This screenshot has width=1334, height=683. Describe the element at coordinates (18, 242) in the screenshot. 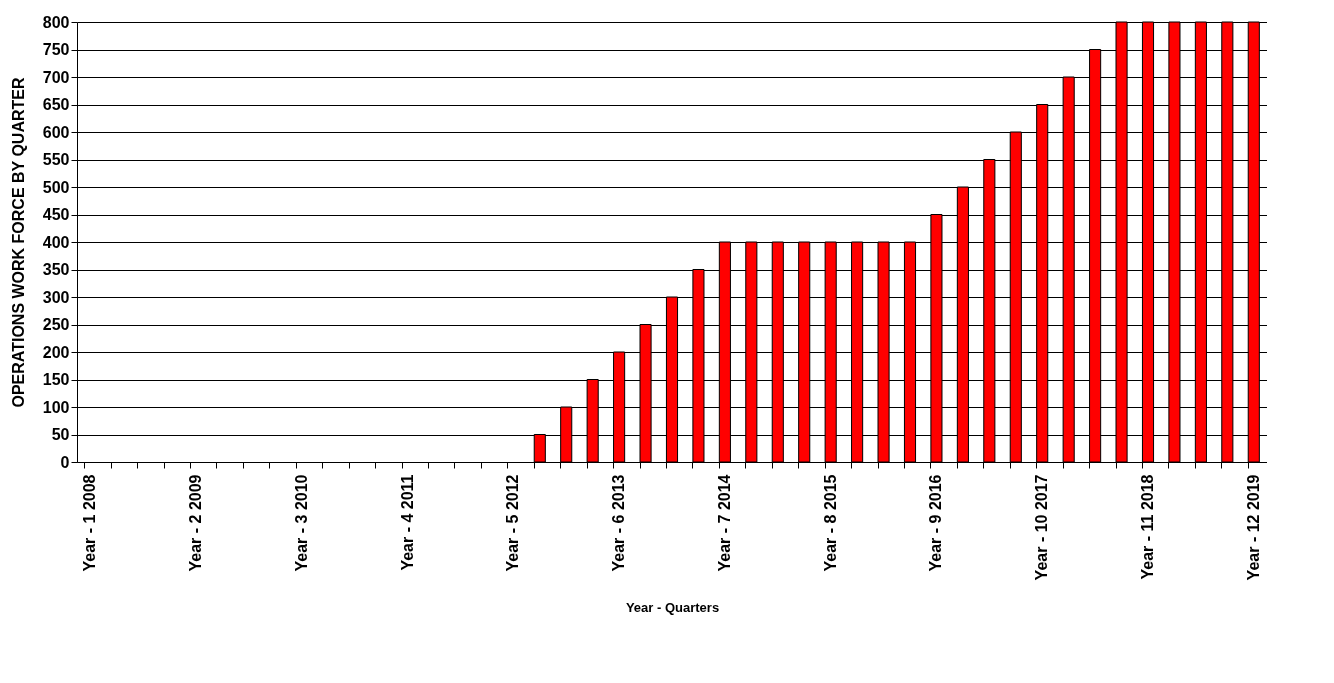

I see `y-axis-title: OPERATIONS WORK FORCE BY QUARTER` at that location.